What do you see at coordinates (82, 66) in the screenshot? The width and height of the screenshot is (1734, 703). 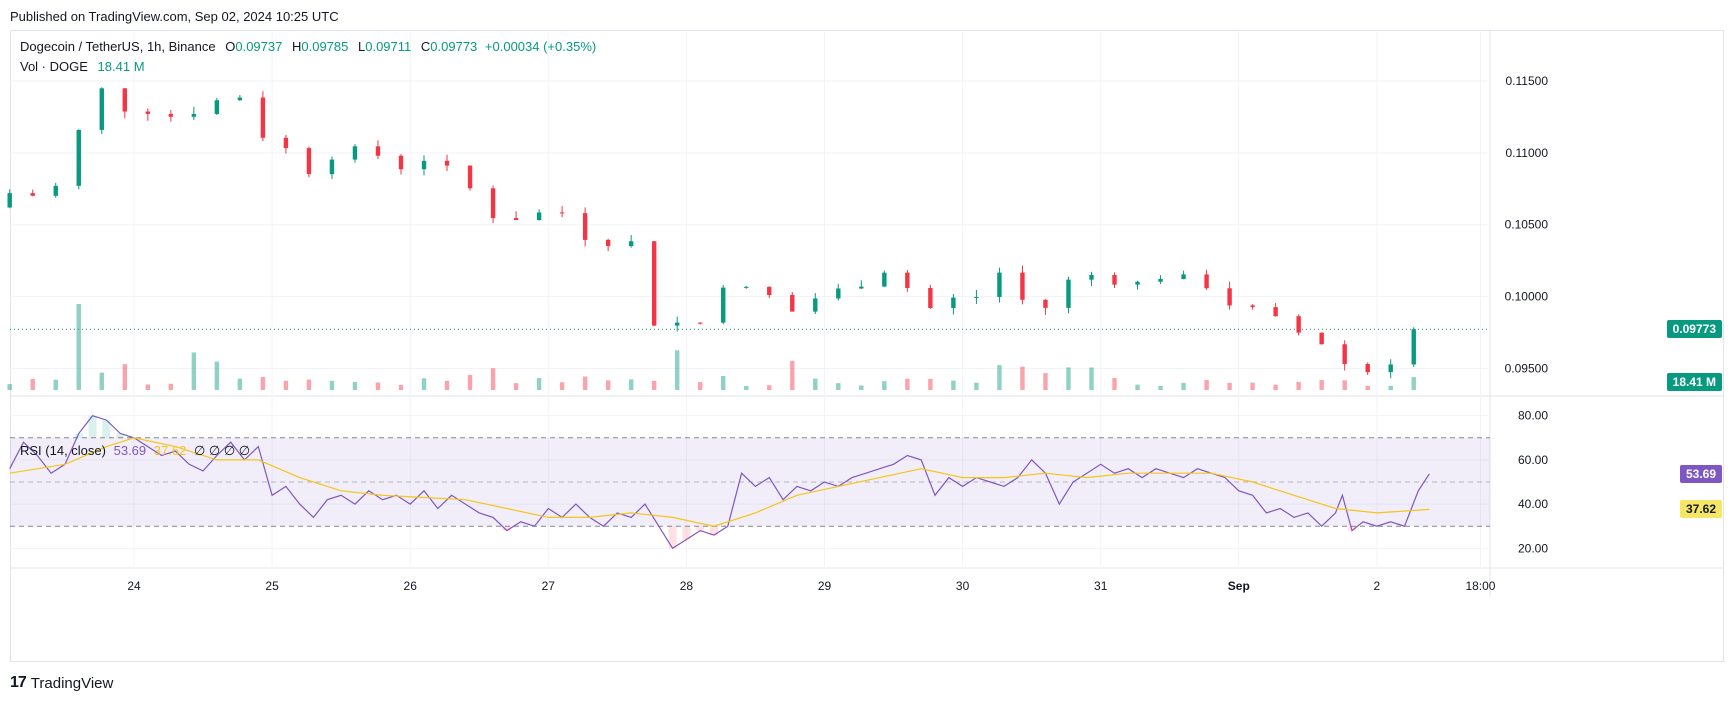 I see `volume-legend: Vol · DOGE 18.41 M` at bounding box center [82, 66].